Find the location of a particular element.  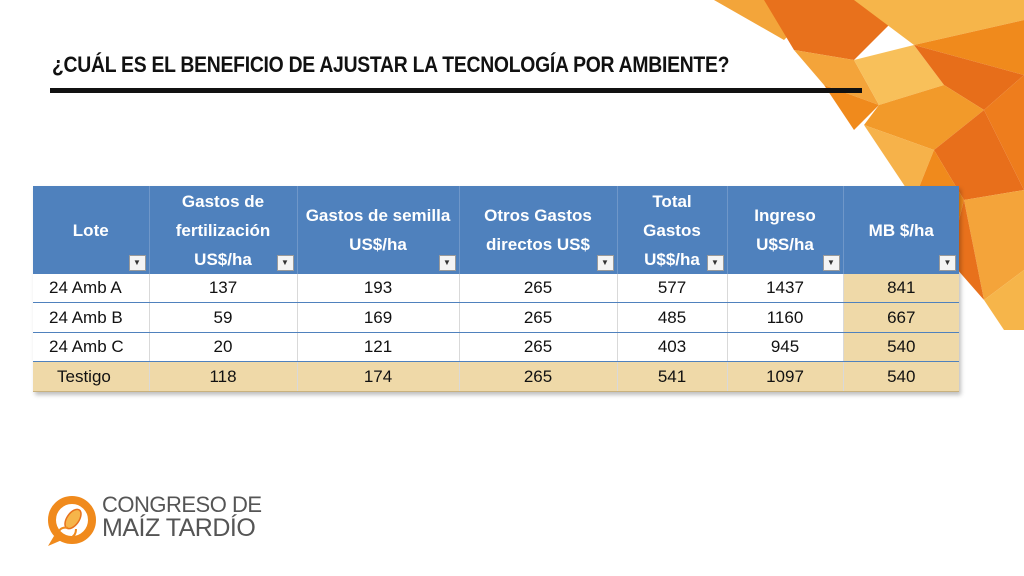

column-header-fertilizacion: Gastos de fertilización US$/ha ▼ is located at coordinates (223, 230).